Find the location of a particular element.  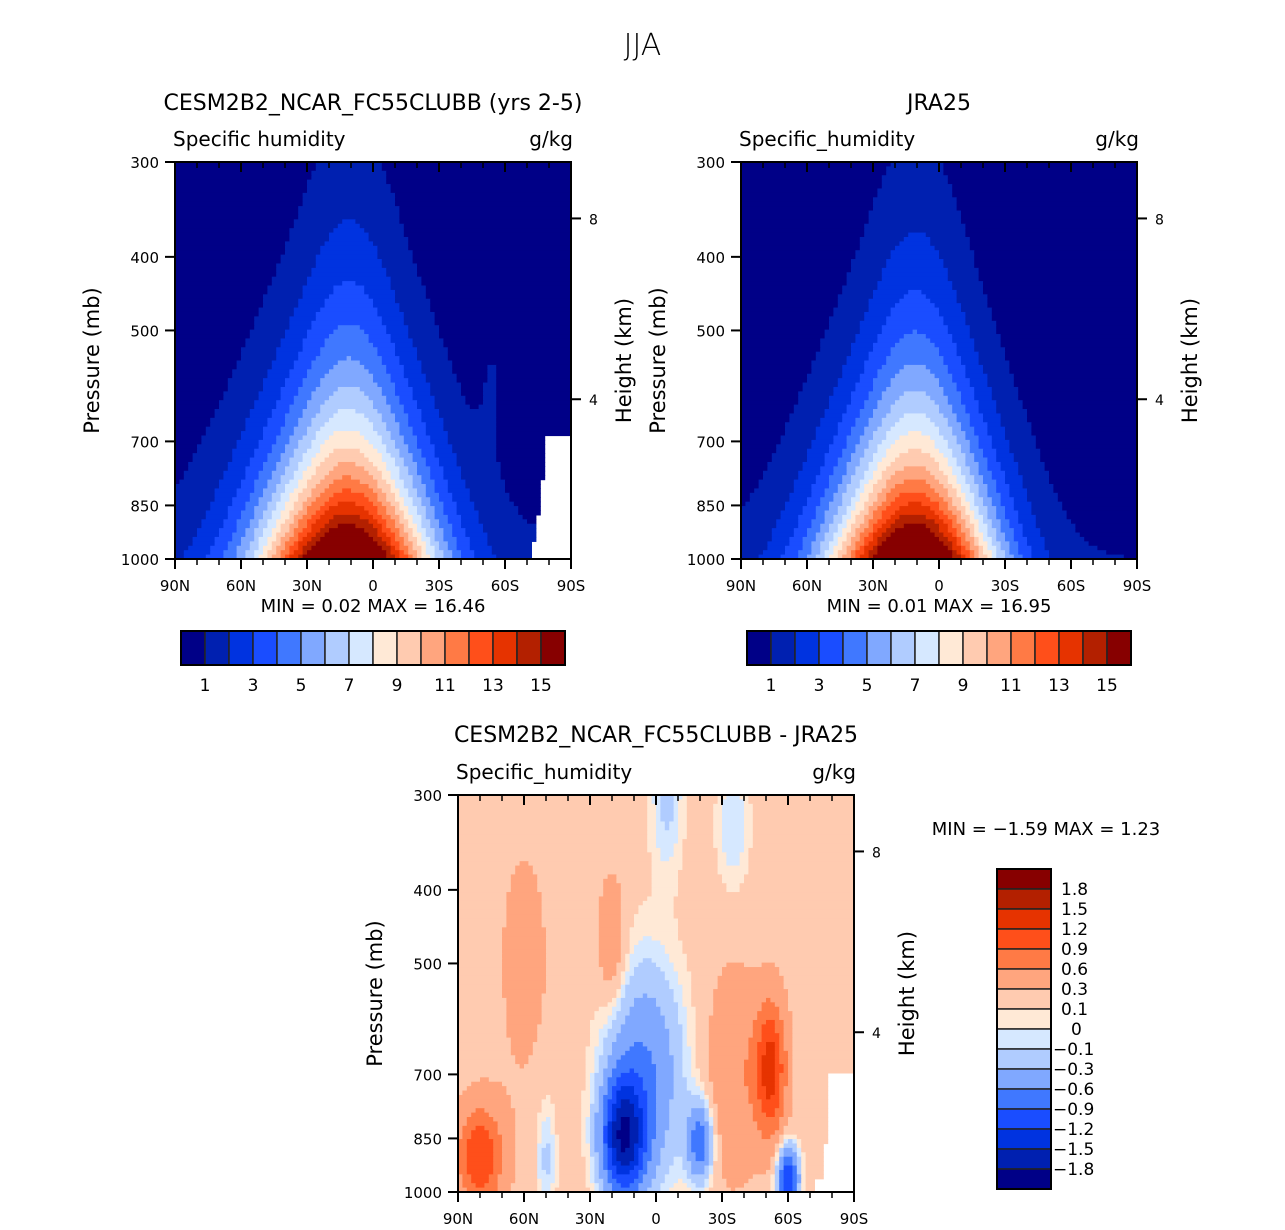

y2-tick-label: 4 is located at coordinates (876, 1034).